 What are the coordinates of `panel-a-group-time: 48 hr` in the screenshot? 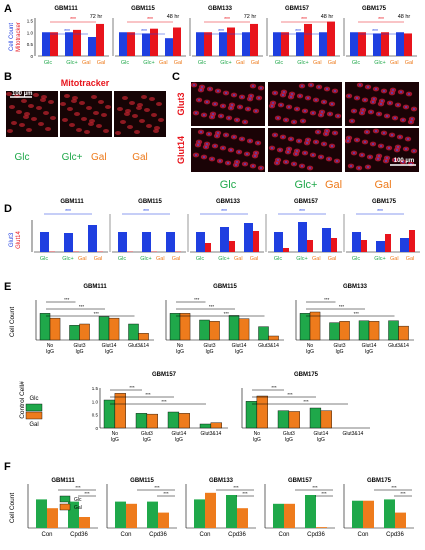 It's located at (327, 17).